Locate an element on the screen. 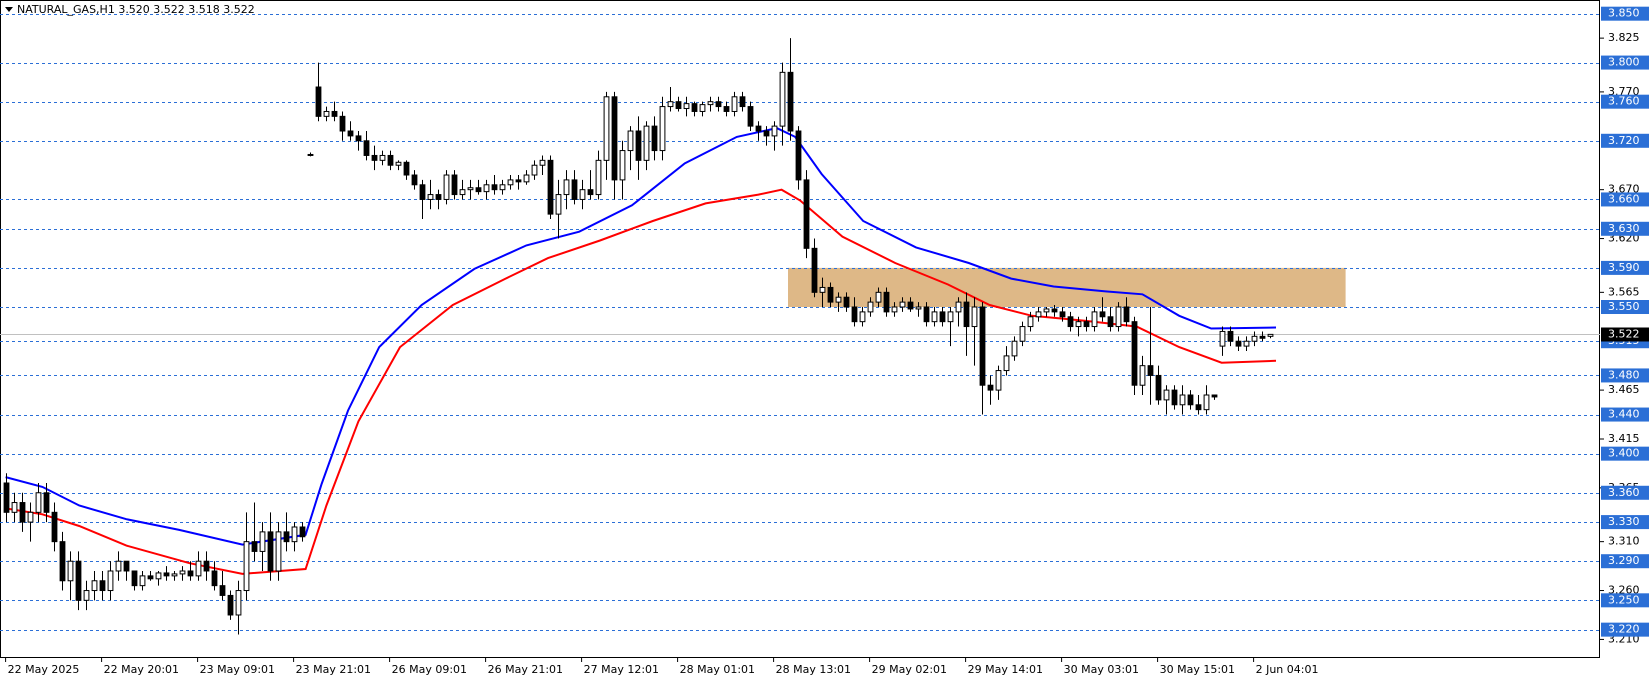  level-label: 3.290 is located at coordinates (1624, 560).